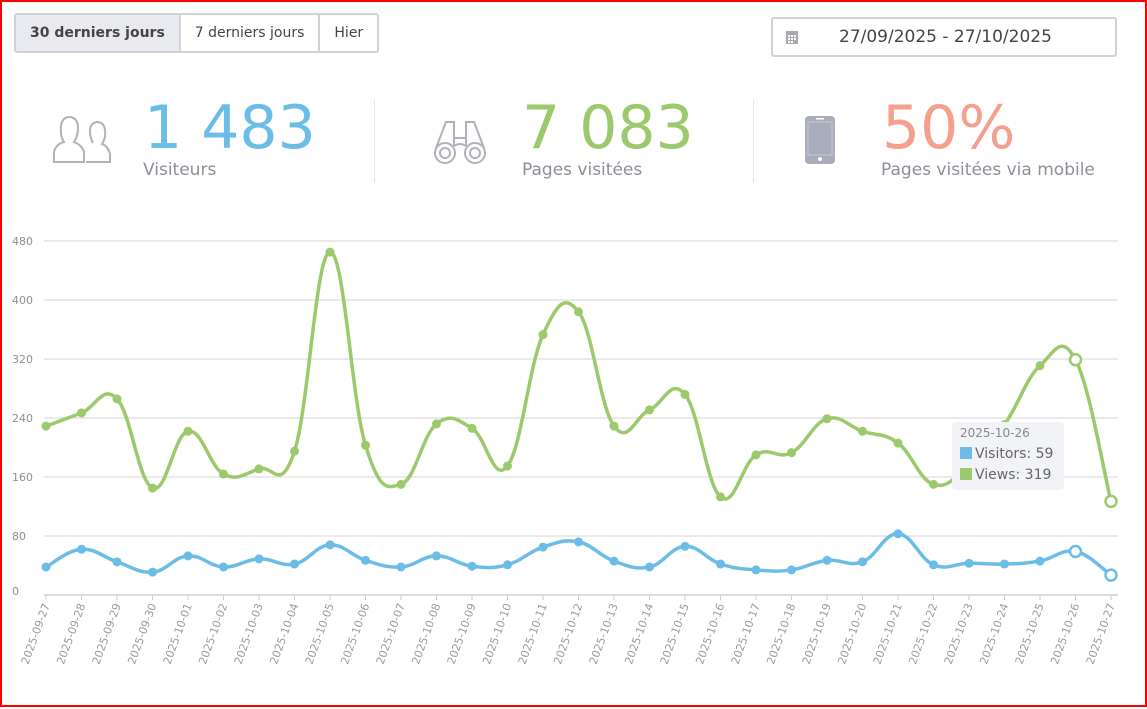 This screenshot has width=1147, height=709. Describe the element at coordinates (82, 142) in the screenshot. I see `visitors-icon` at that location.